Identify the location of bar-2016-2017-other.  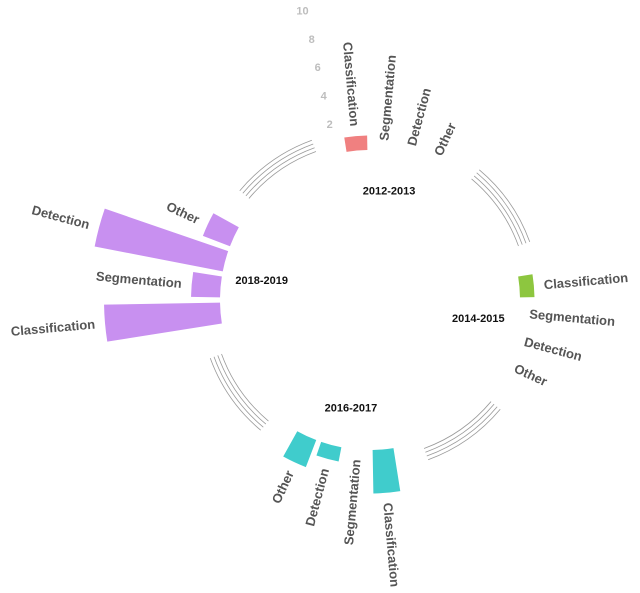
(300, 449).